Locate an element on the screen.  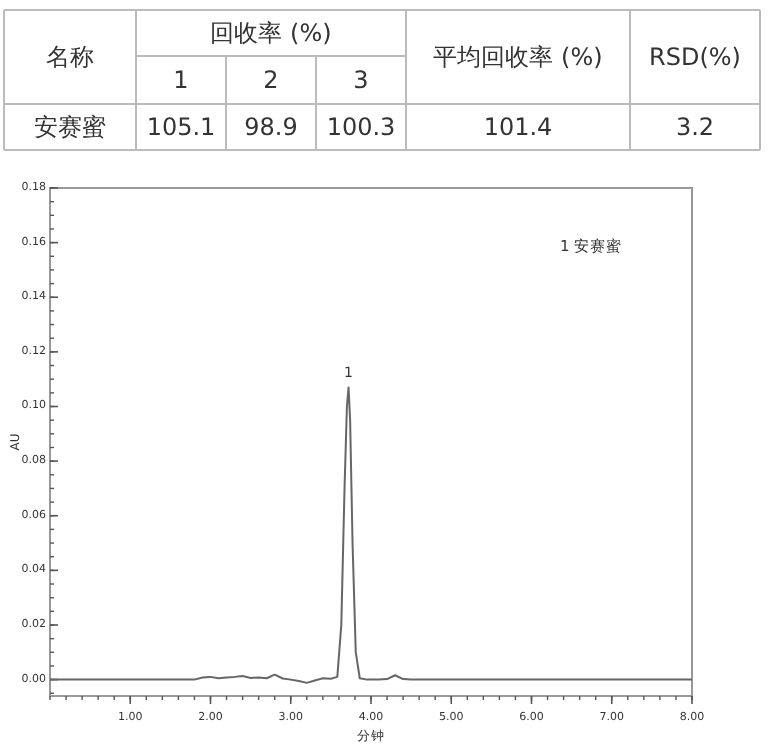
text: 安赛蜜 is located at coordinates (70, 127).